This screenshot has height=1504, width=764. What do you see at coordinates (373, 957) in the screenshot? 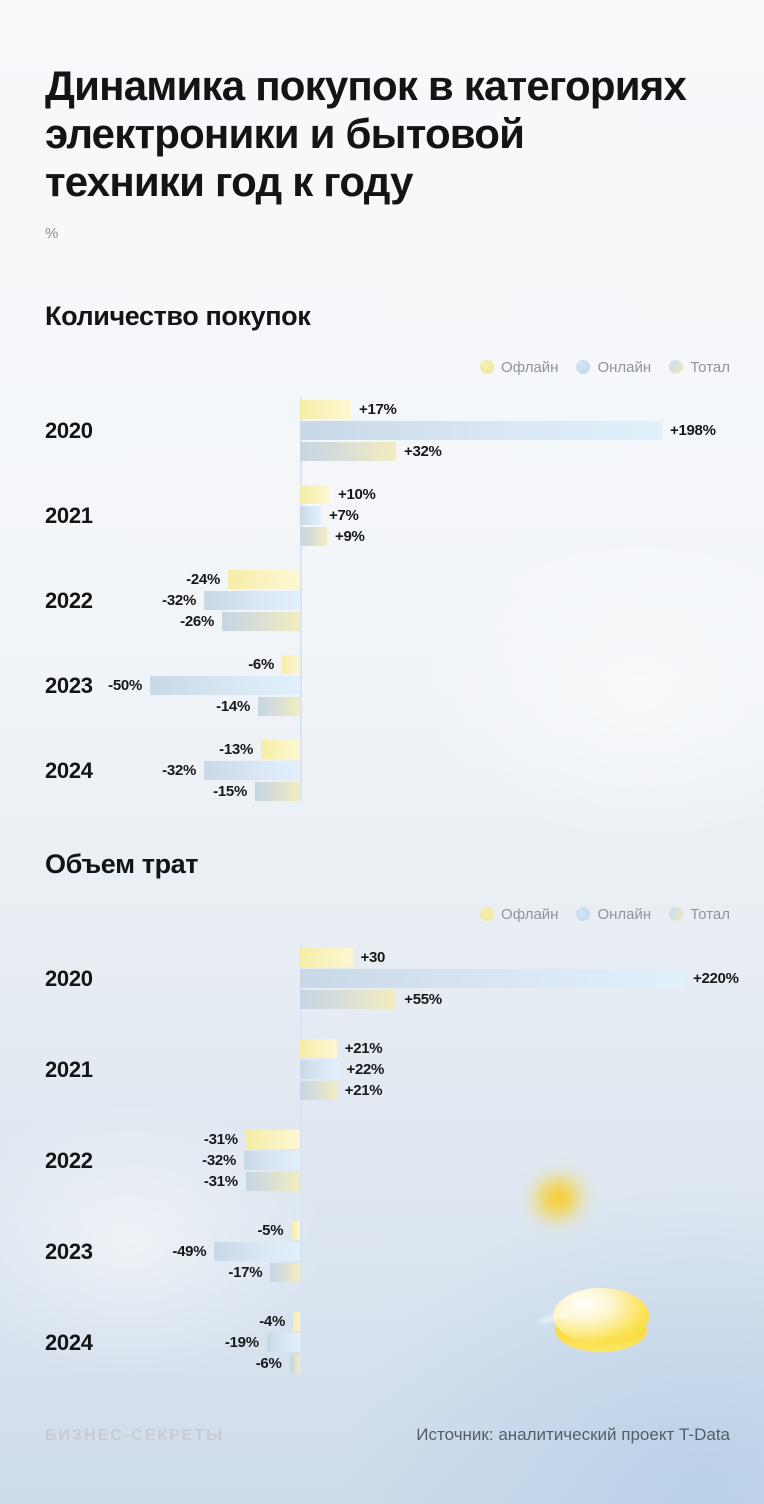
I see `bar-value-label-offline-2020: +30` at bounding box center [373, 957].